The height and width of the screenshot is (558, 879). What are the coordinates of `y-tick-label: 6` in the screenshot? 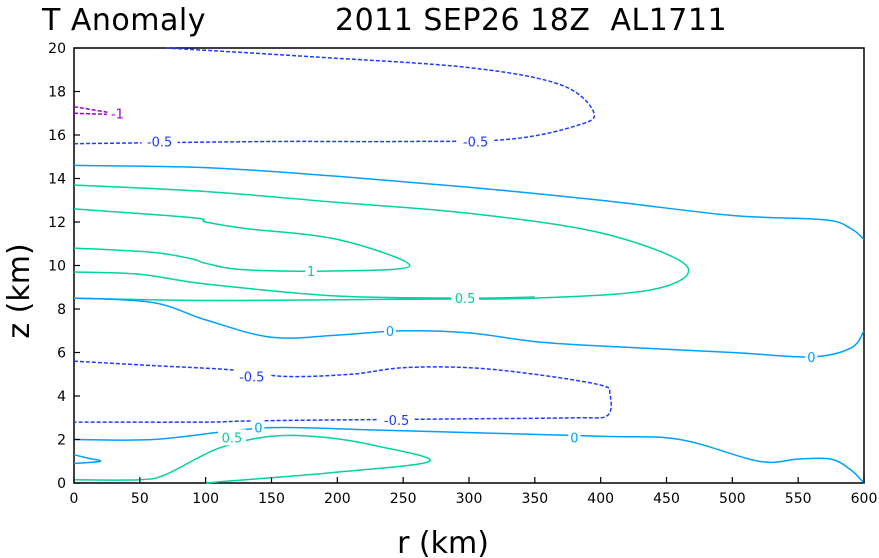 It's located at (61, 354).